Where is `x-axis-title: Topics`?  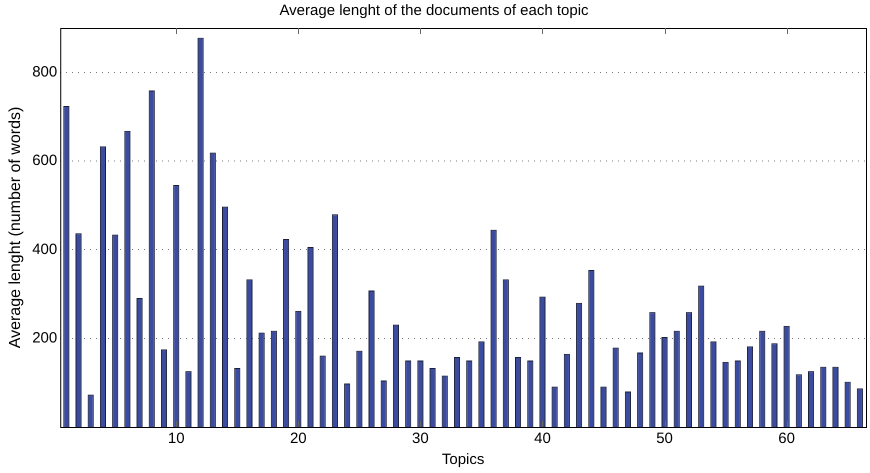 x-axis-title: Topics is located at coordinates (463, 459).